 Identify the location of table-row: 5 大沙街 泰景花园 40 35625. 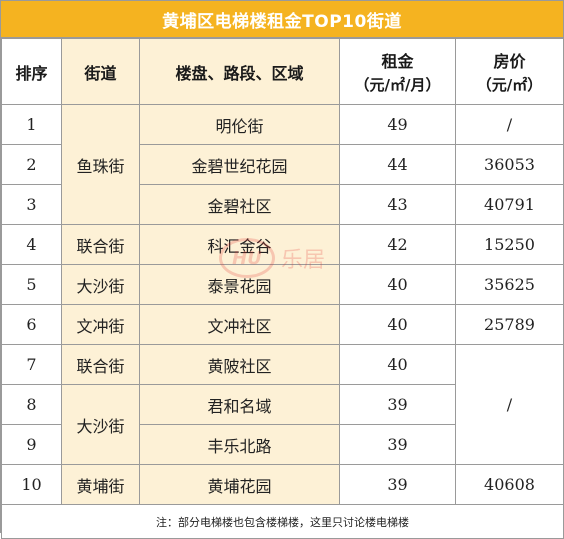
(282, 284).